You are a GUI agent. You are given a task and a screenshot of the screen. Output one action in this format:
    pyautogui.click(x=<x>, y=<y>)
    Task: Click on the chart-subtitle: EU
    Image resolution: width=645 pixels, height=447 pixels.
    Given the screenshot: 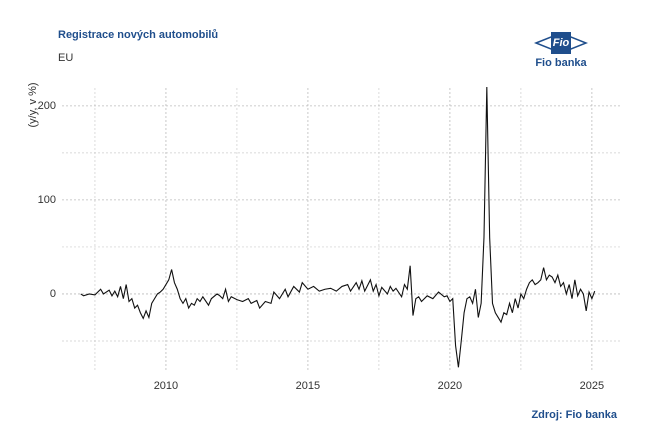 What is the action you would take?
    pyautogui.click(x=65, y=58)
    